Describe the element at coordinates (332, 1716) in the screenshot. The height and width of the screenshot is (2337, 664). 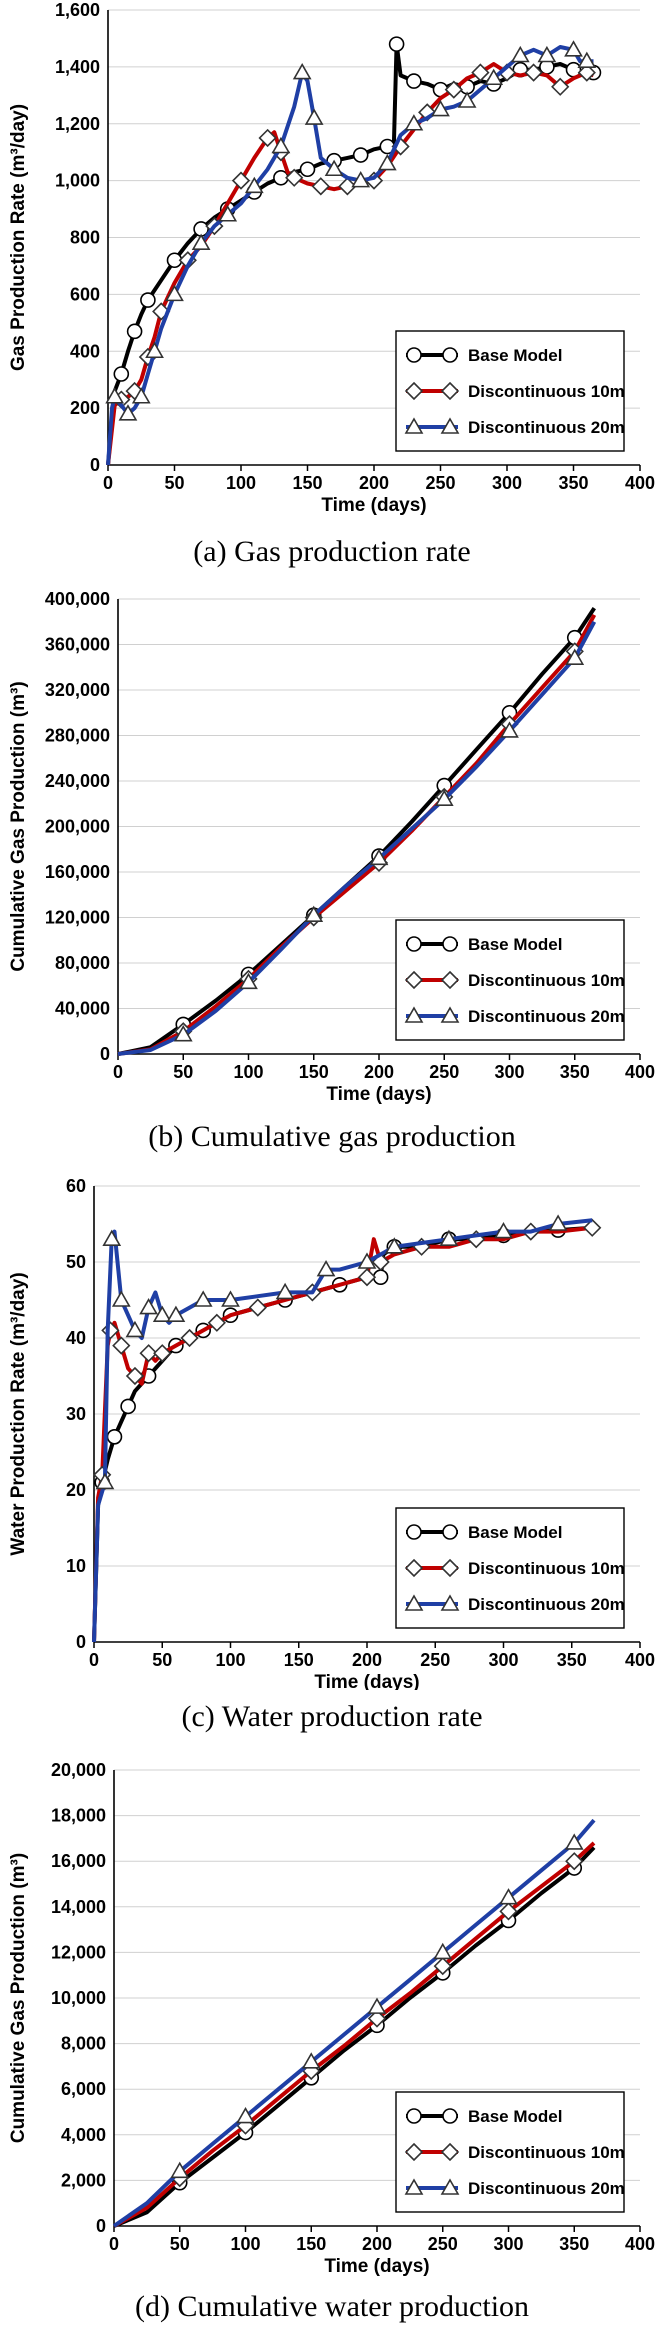
I see `chart-caption-c: (c) Water production rate` at that location.